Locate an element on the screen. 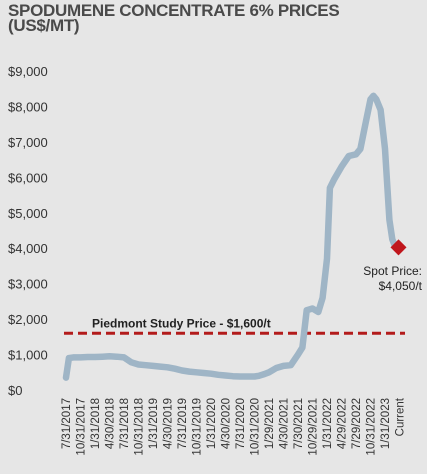  x-tick-label: 1/31/2023 is located at coordinates (386, 423).